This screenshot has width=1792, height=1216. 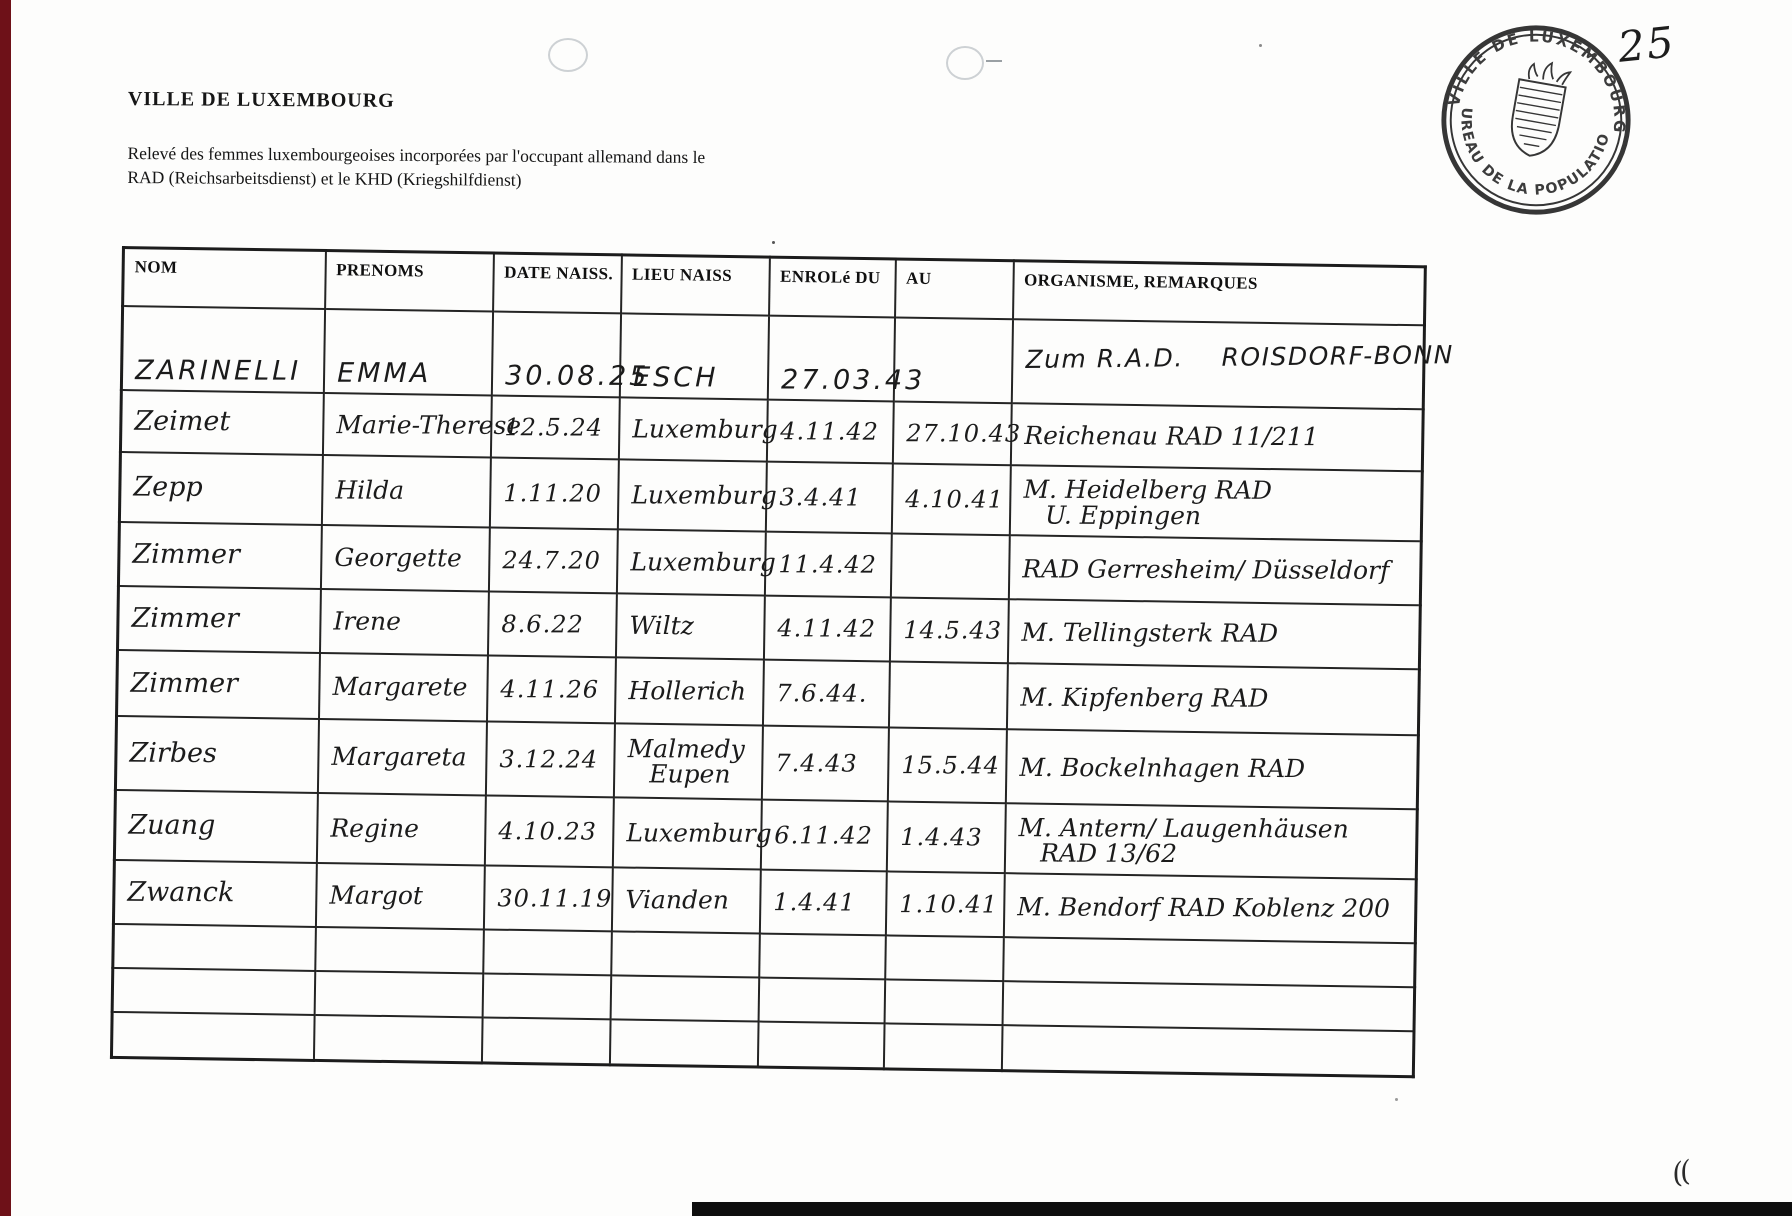 I want to click on cell-au: 15.5.44, so click(x=947, y=764).